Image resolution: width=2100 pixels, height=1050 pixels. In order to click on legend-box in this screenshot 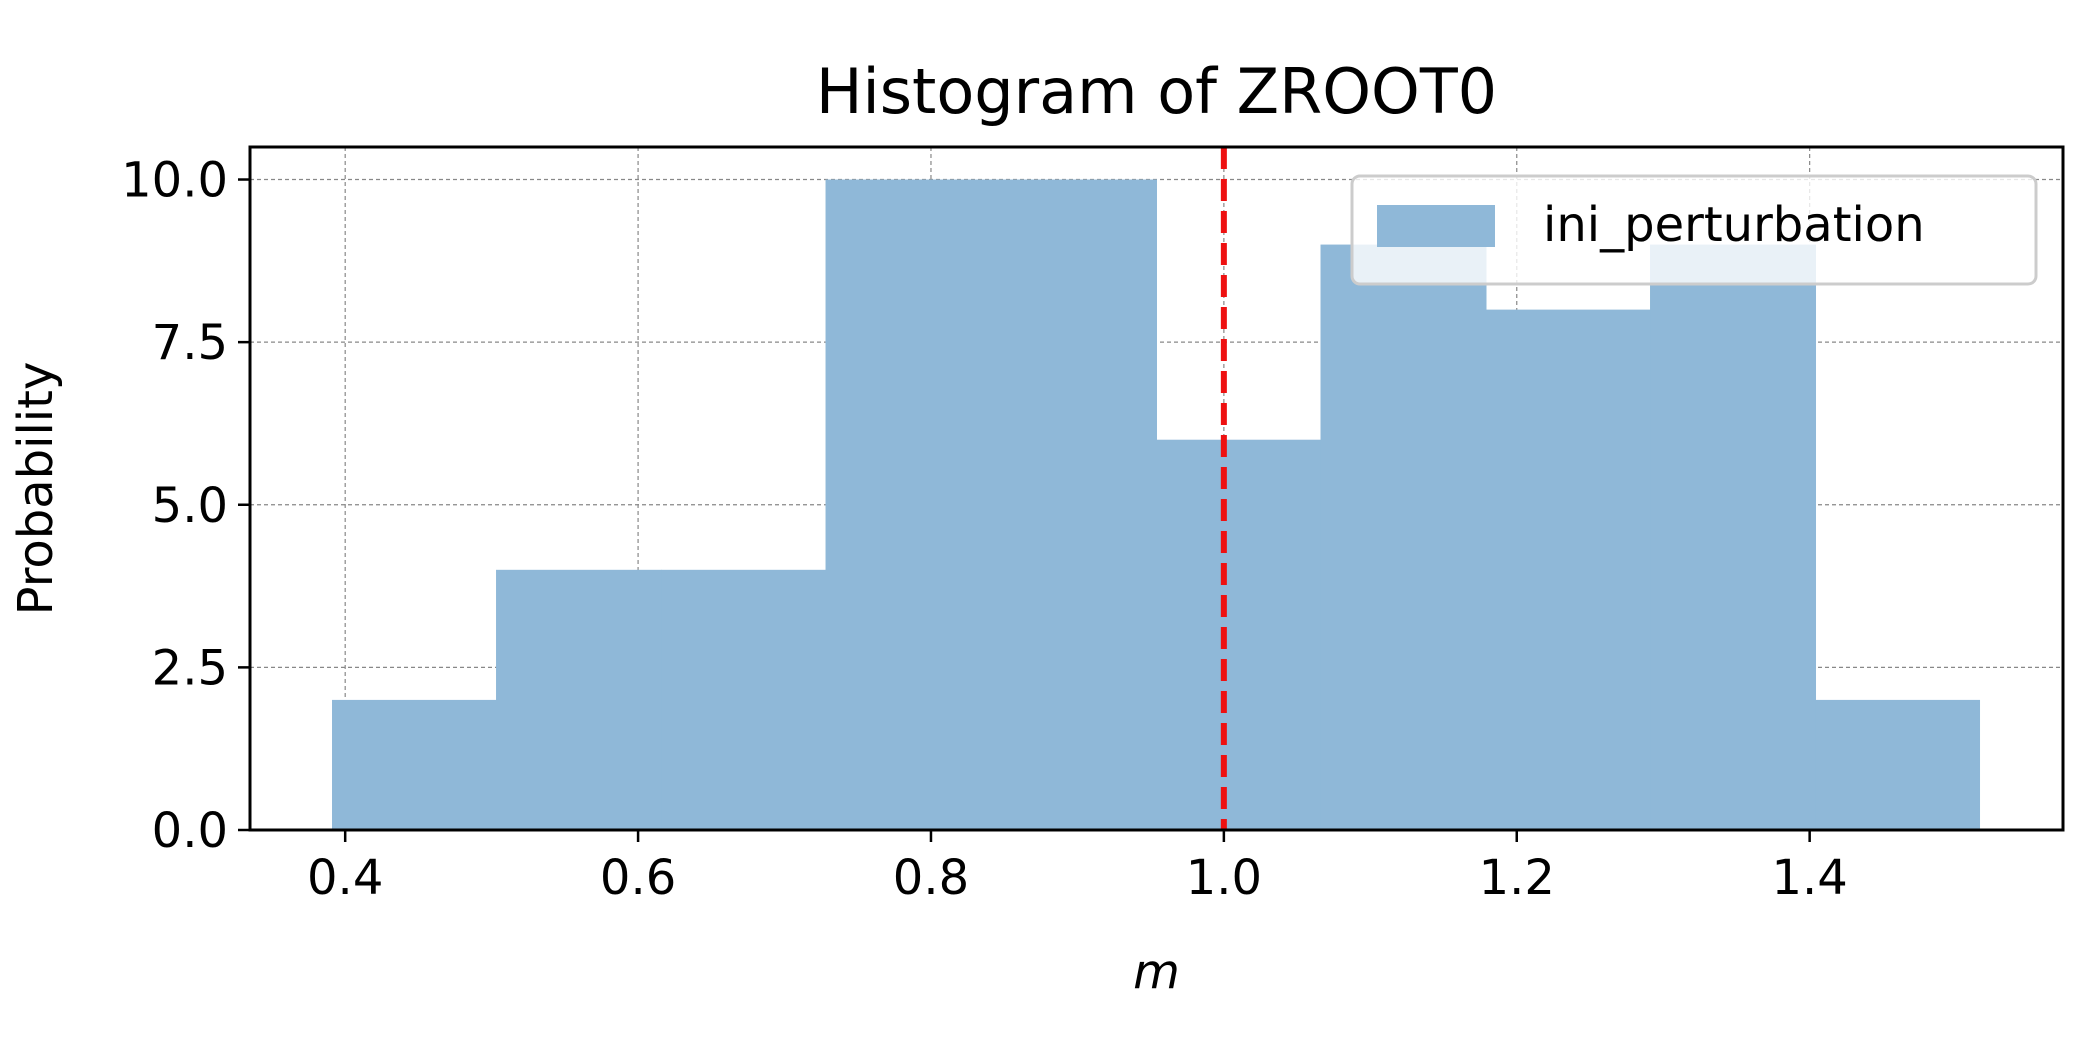, I will do `click(1694, 230)`.